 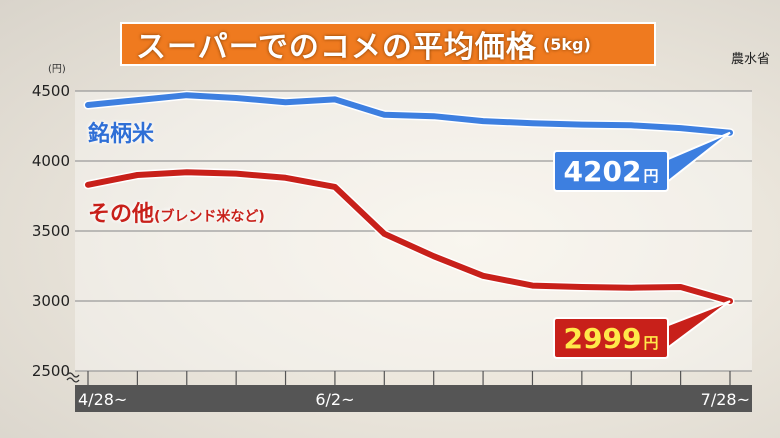 I want to click on callout-brand-value: 4202, so click(x=602, y=171).